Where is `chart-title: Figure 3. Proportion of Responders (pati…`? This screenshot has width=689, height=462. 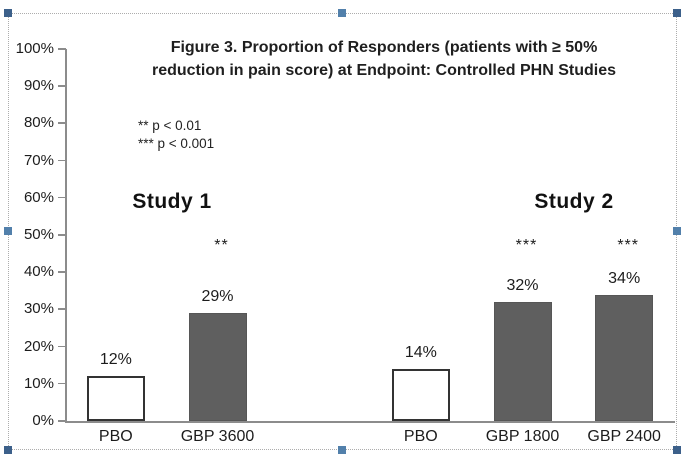 chart-title: Figure 3. Proportion of Responders (pati… is located at coordinates (384, 59).